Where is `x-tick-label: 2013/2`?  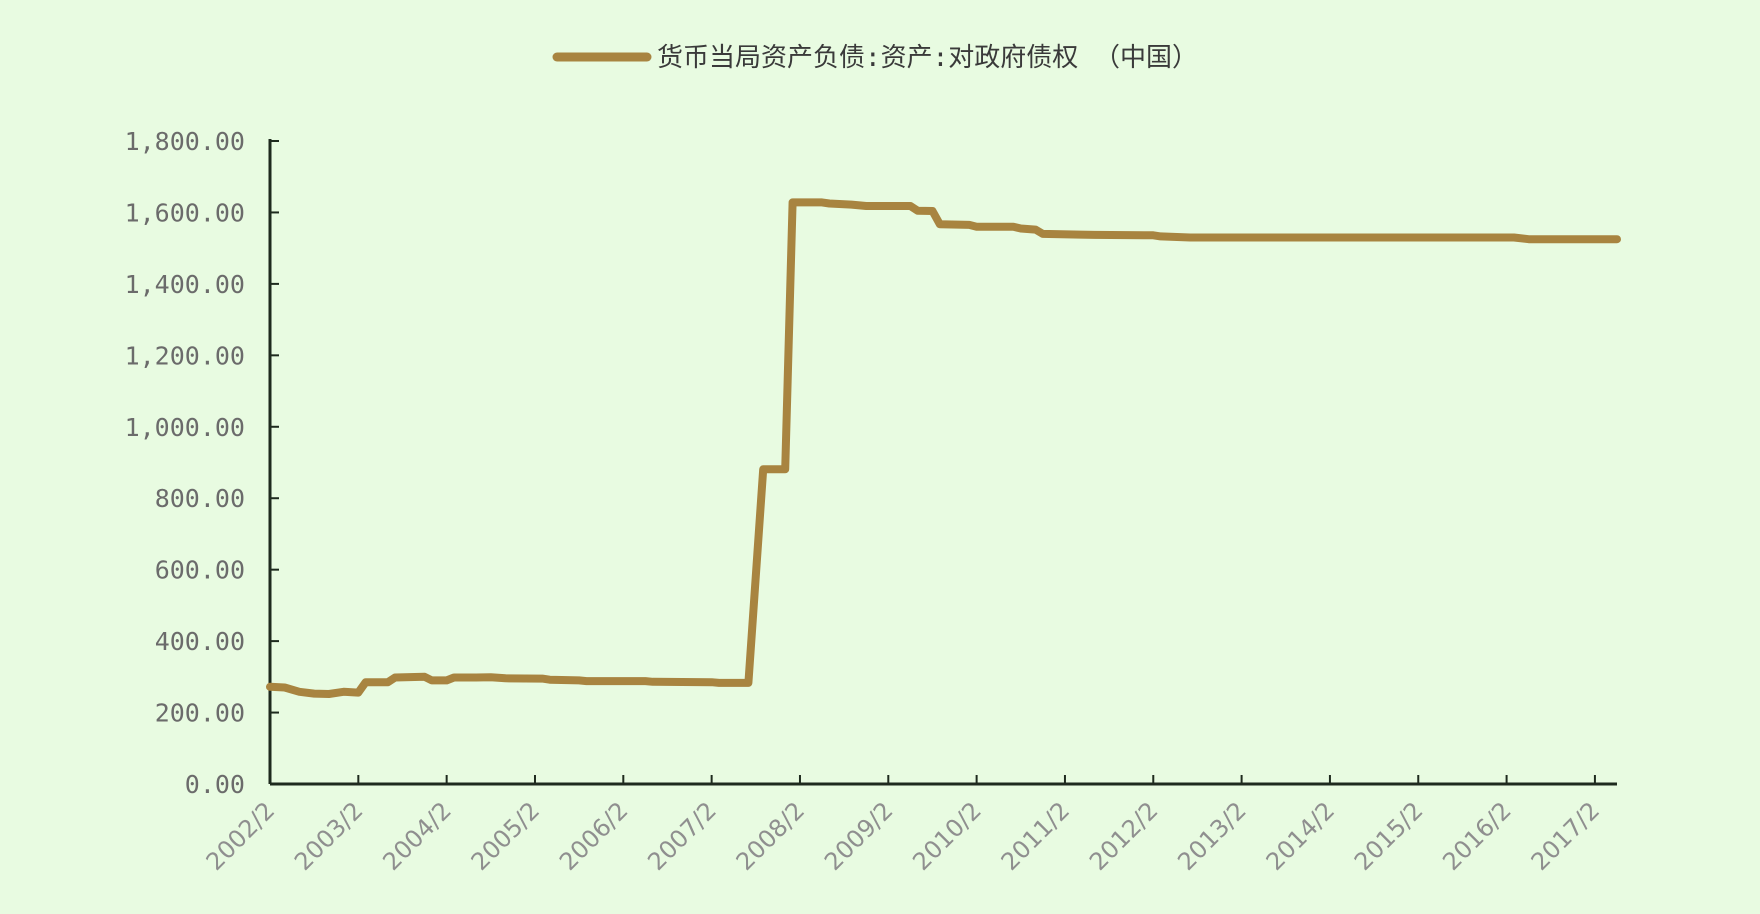 x-tick-label: 2013/2 is located at coordinates (1212, 836).